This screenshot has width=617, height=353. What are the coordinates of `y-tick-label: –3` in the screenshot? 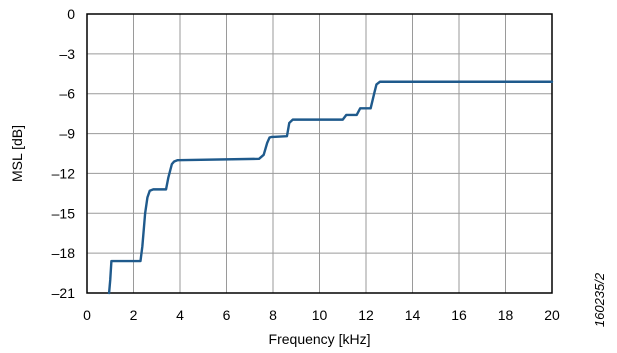 It's located at (67, 54).